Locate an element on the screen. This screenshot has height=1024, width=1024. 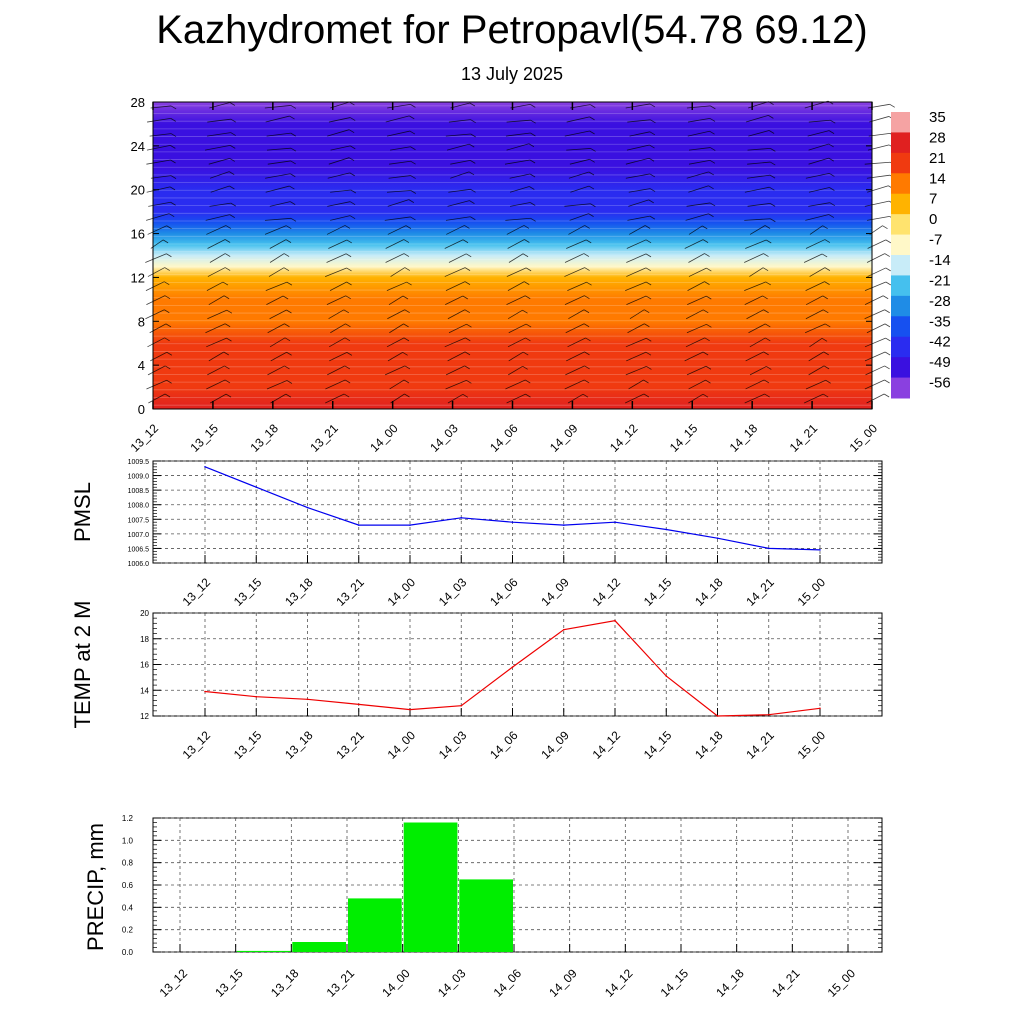
y-tick-label: 1.2 is located at coordinates (128, 818).